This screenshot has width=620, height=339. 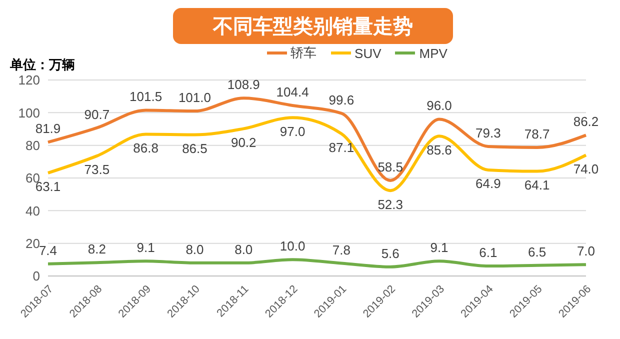 What do you see at coordinates (243, 84) in the screenshot?
I see `data-label: 108.9` at bounding box center [243, 84].